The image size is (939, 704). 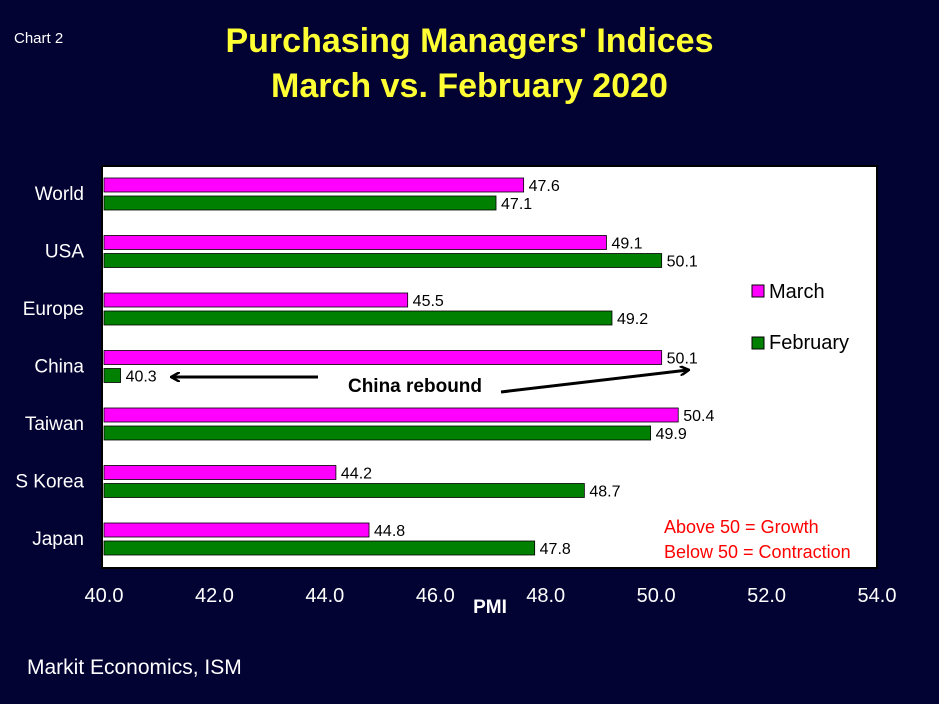 What do you see at coordinates (256, 300) in the screenshot?
I see `bar-march-europe` at bounding box center [256, 300].